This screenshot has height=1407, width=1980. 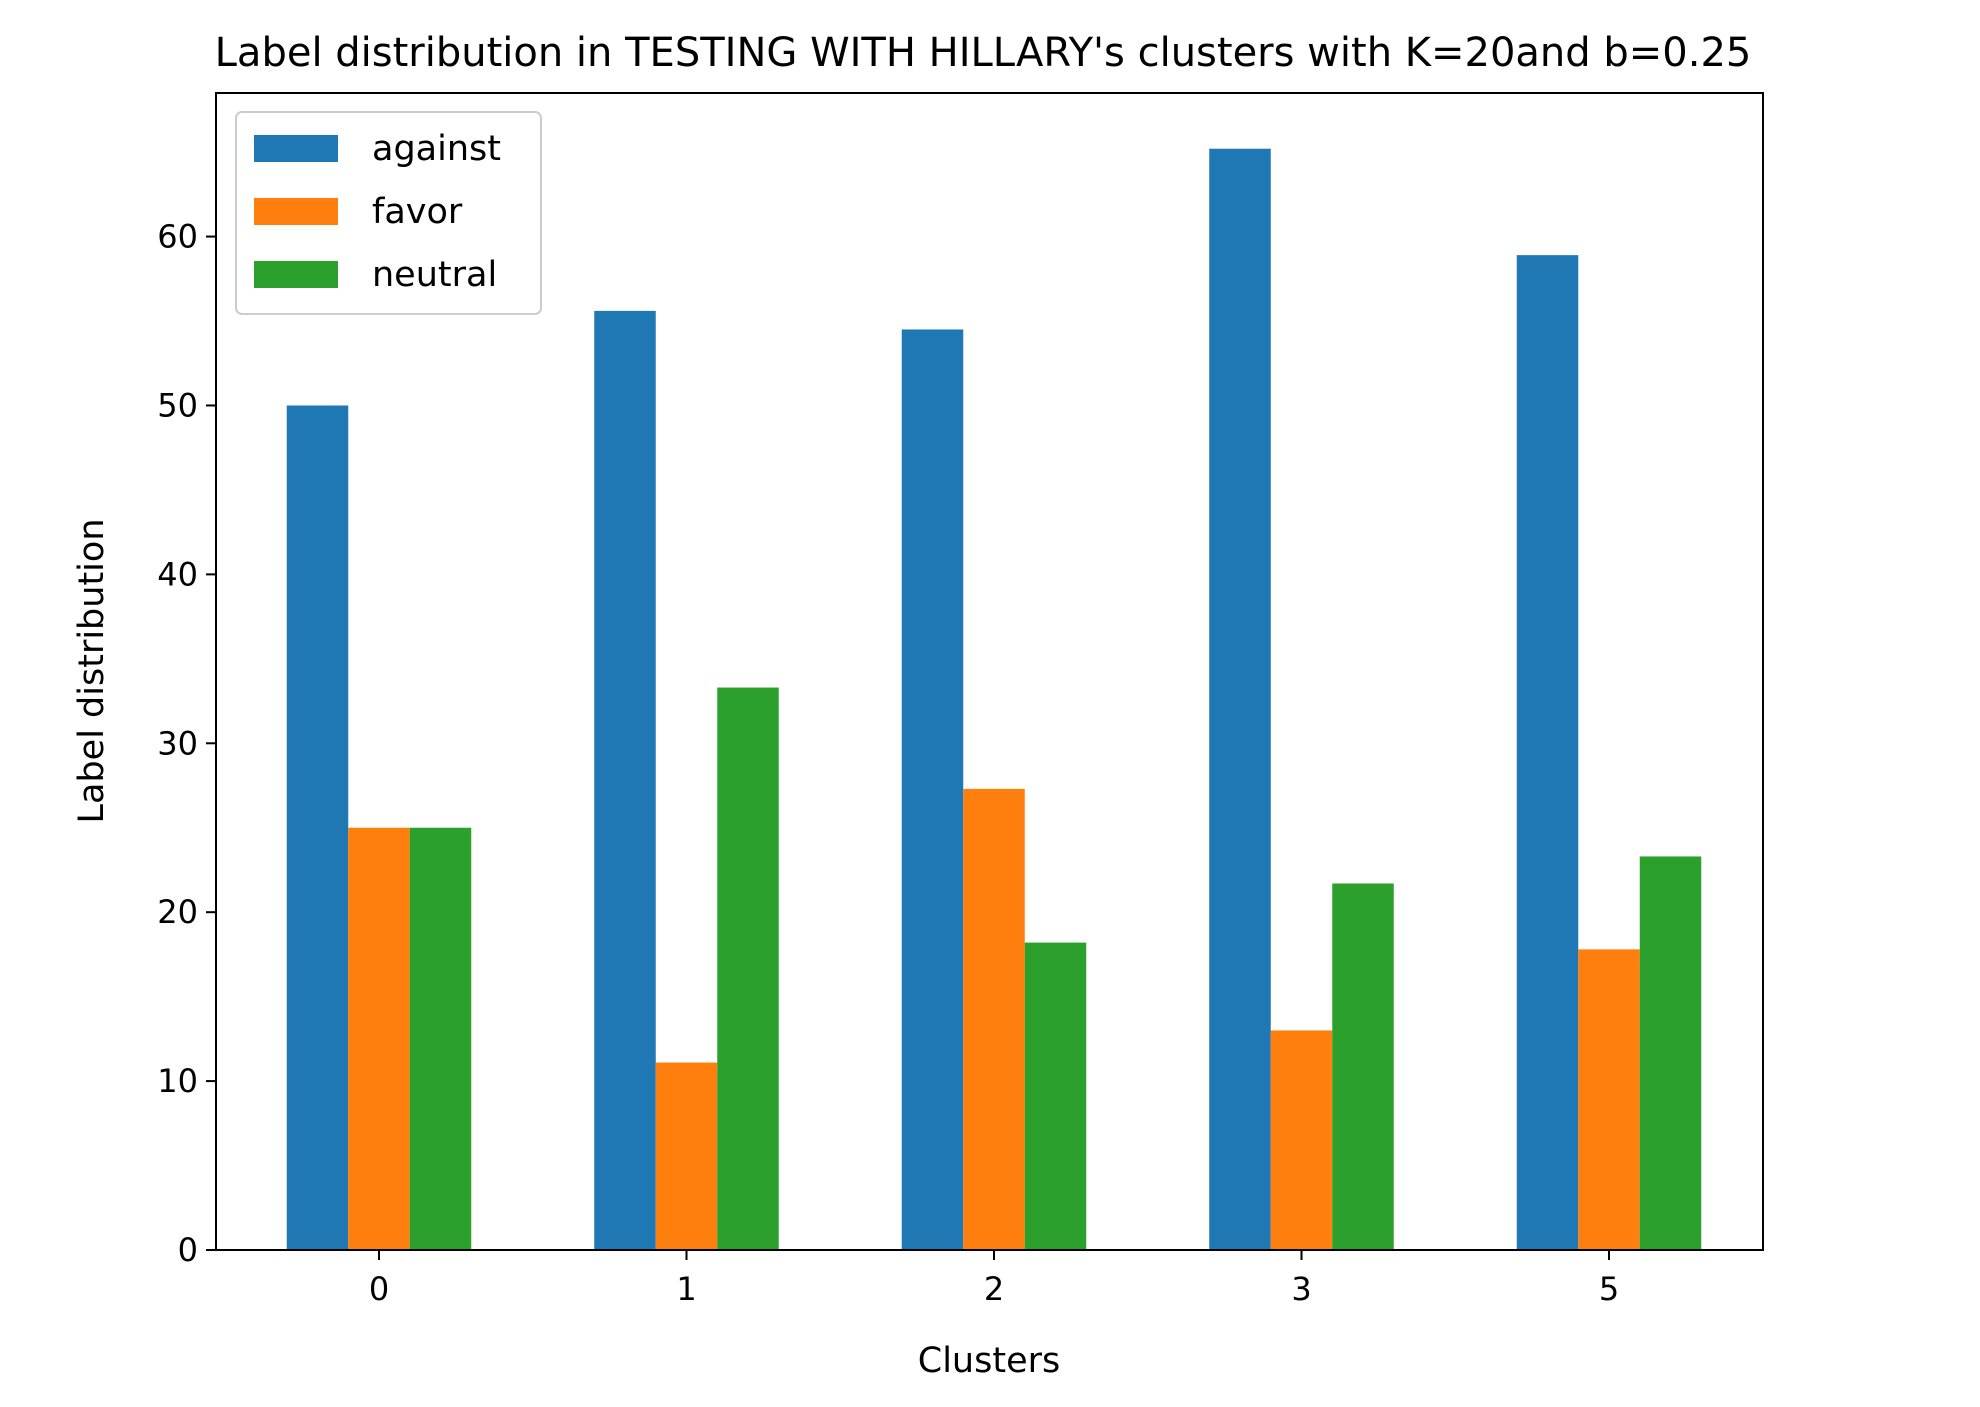 I want to click on y-tick-label: 50, so click(x=177, y=405).